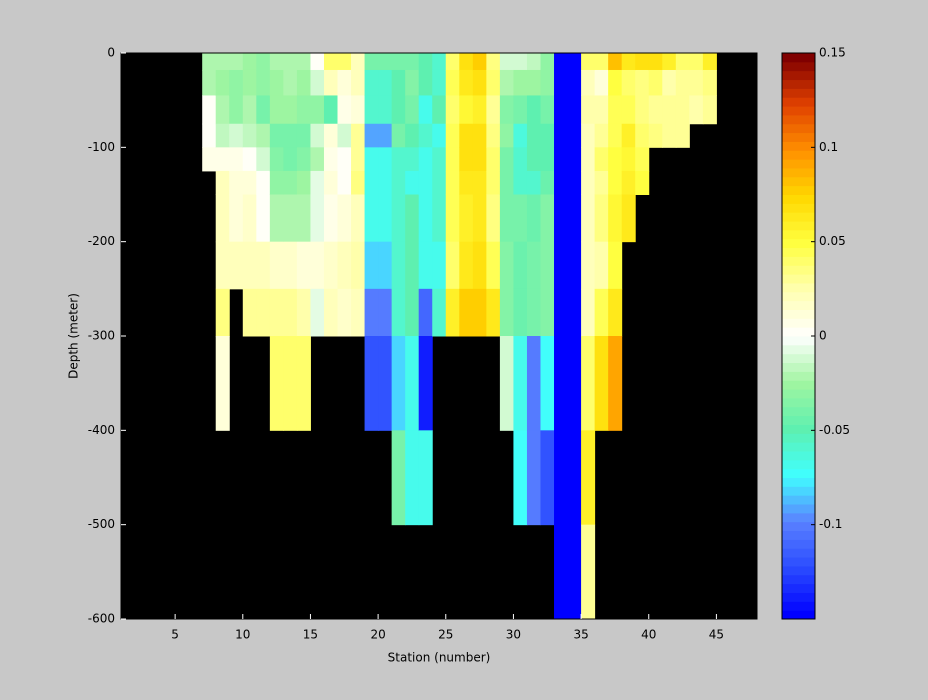  Describe the element at coordinates (101, 336) in the screenshot. I see `y-tick-label: -300` at that location.